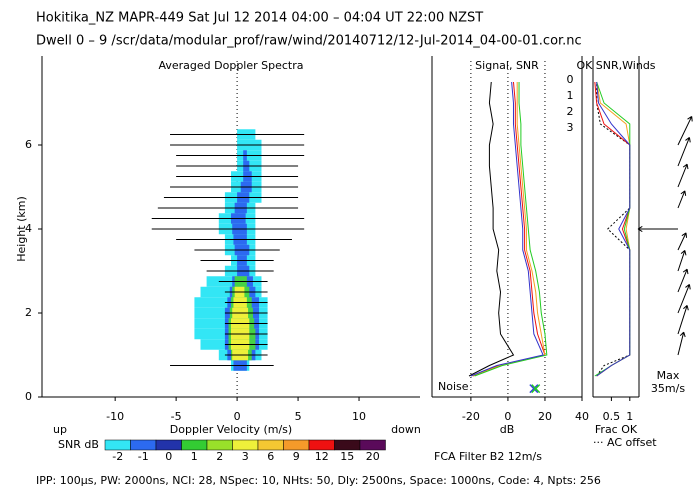 This screenshot has height=500, width=700. Describe the element at coordinates (507, 429) in the screenshot. I see `x-axis-label: dB` at that location.